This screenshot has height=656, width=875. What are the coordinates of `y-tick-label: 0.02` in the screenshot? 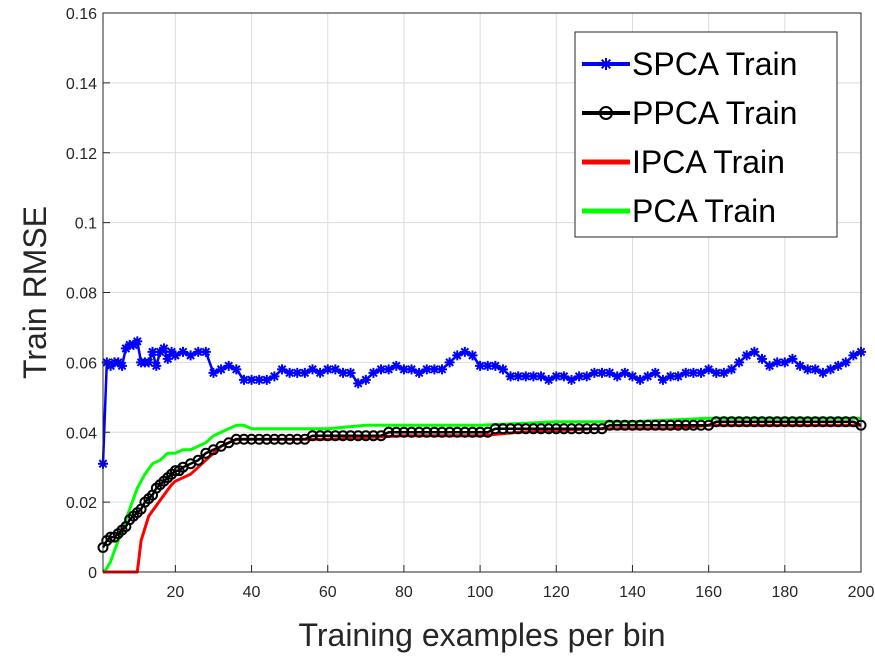 It's located at (81, 503).